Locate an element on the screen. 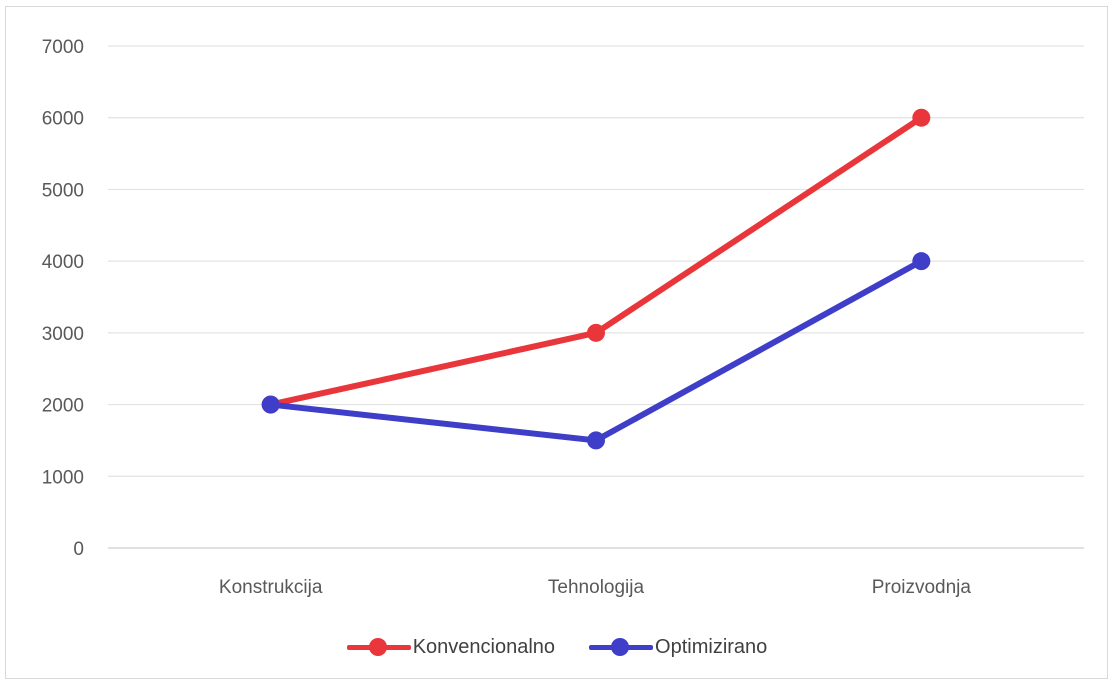 This screenshot has height=685, width=1114. legend-label-konvencionalno: Konvencionalno is located at coordinates (484, 646).